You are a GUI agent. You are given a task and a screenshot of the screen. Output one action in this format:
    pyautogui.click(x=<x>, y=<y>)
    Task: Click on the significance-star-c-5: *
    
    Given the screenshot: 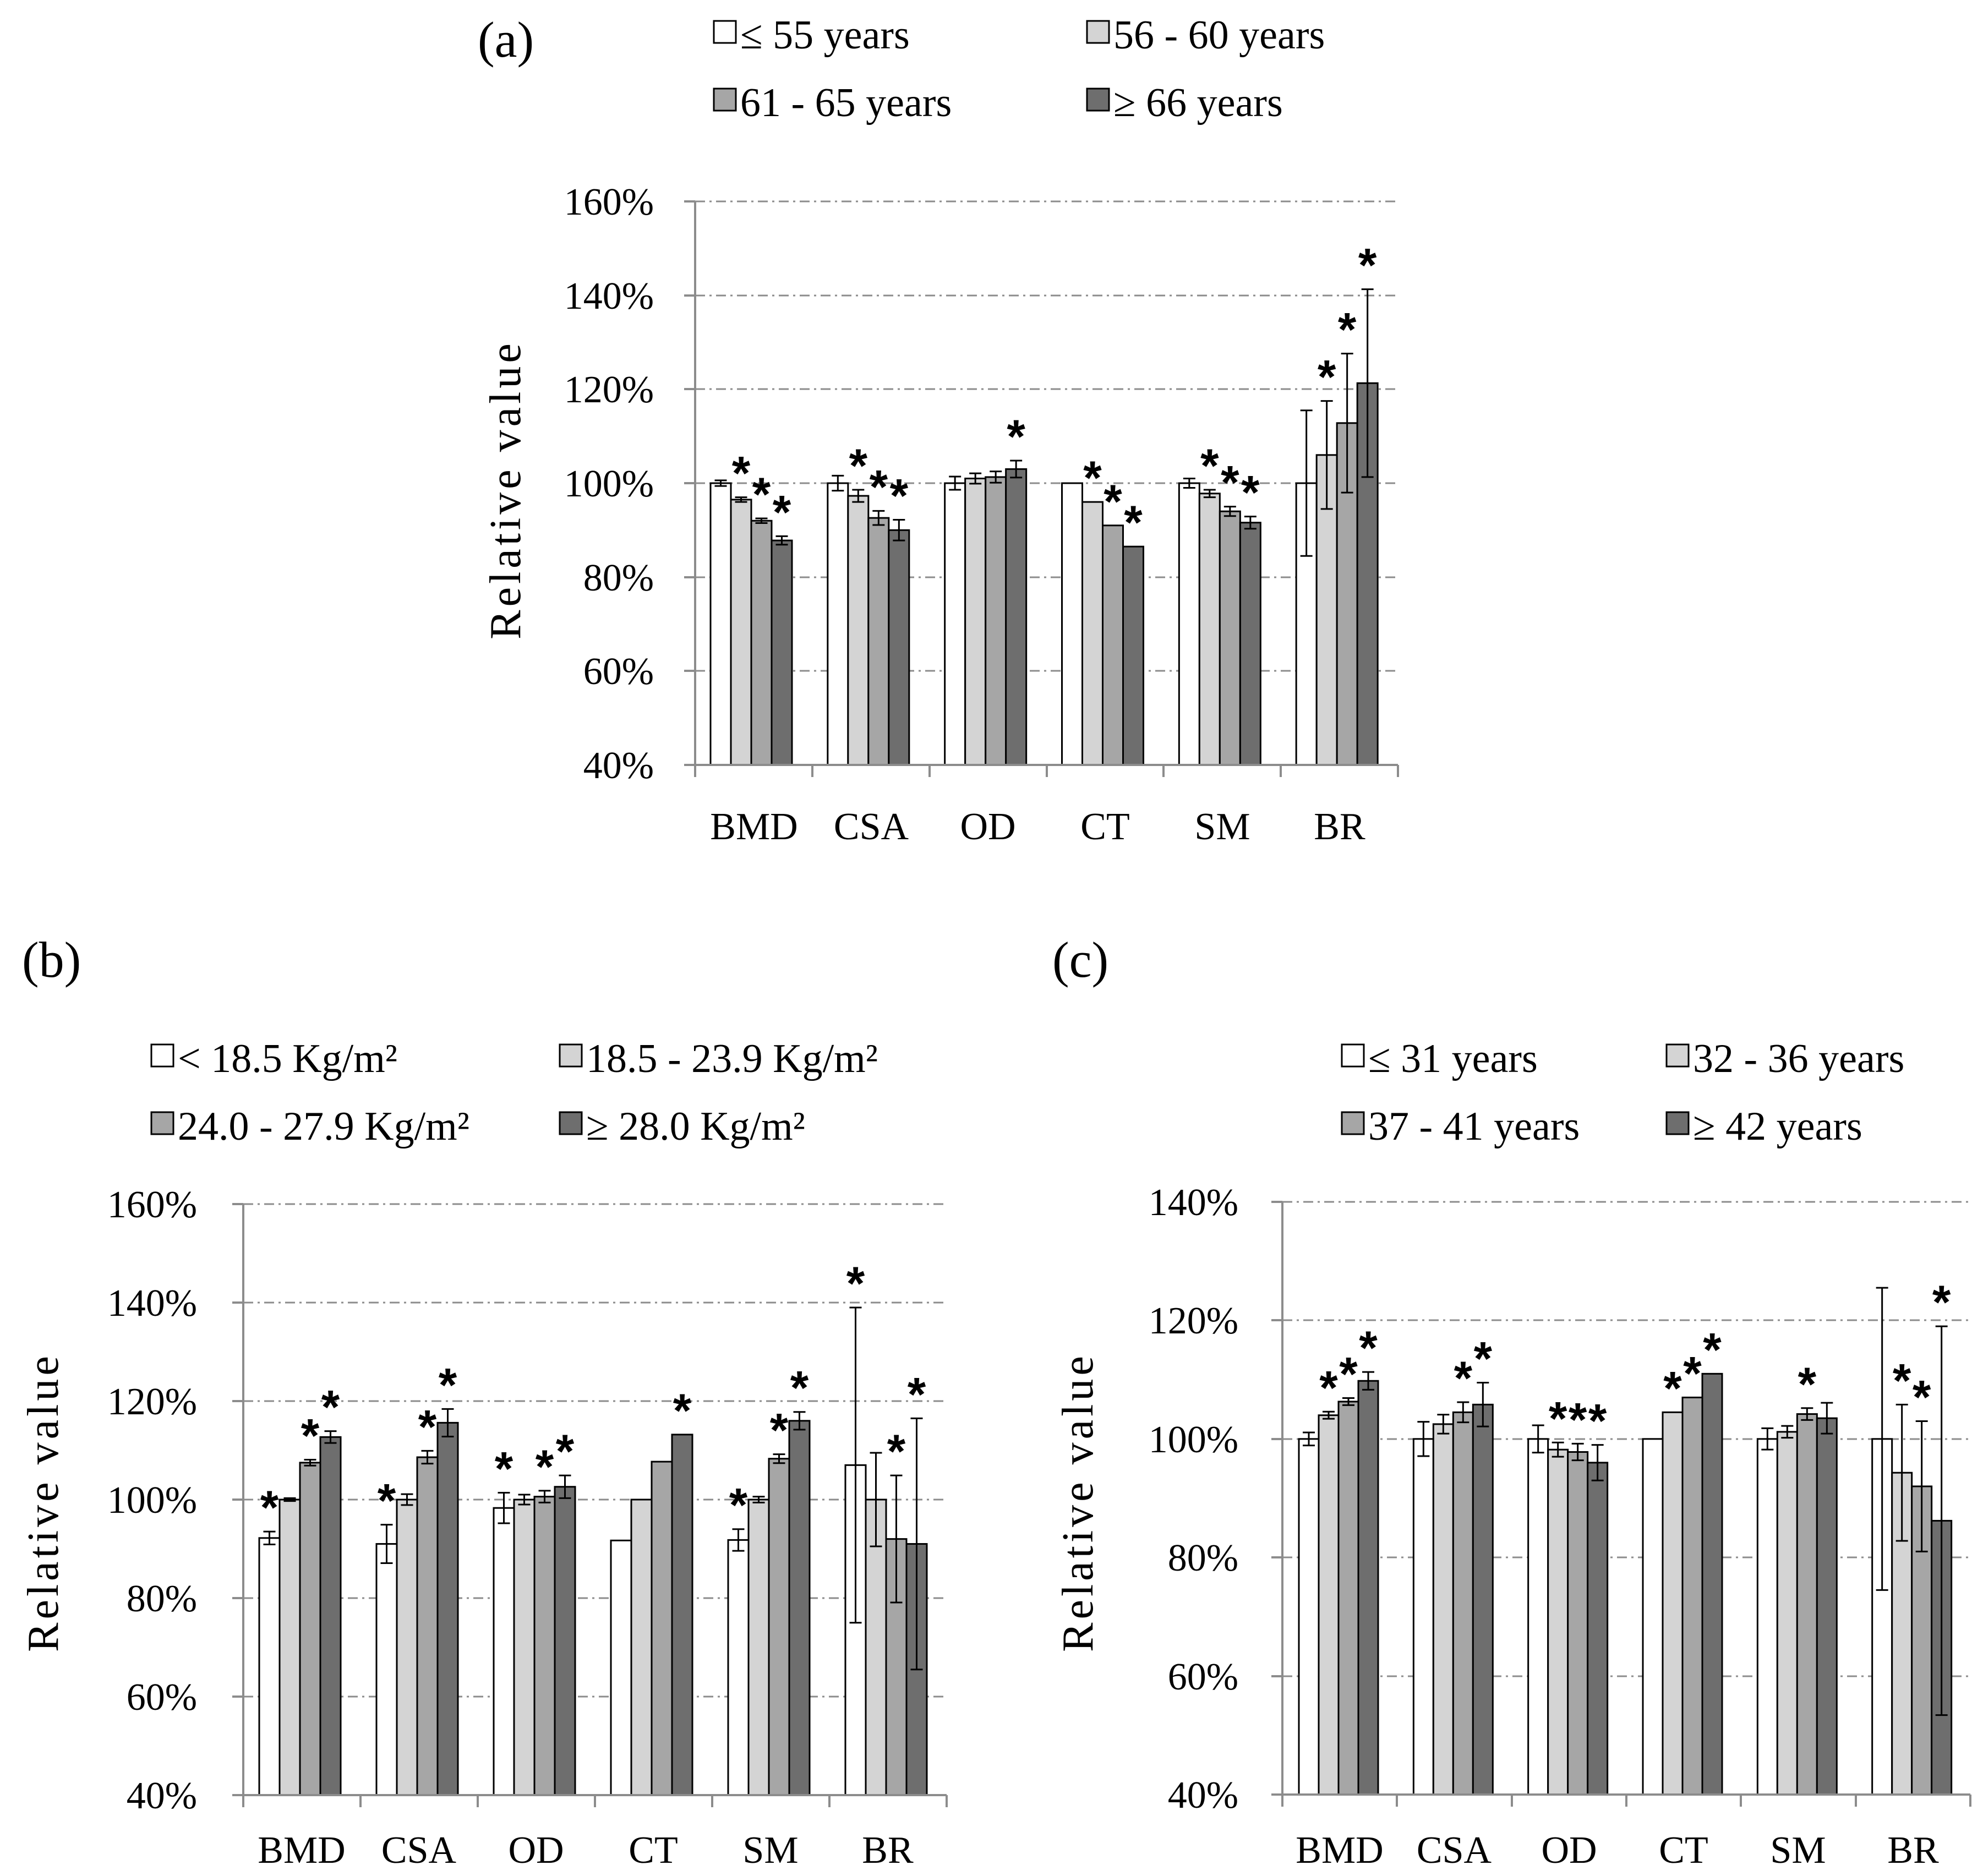 What is the action you would take?
    pyautogui.click(x=1558, y=1419)
    